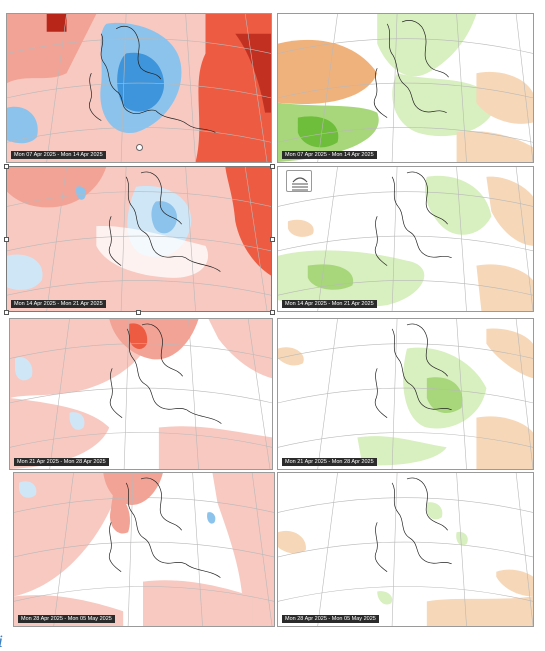 The width and height of the screenshot is (545, 651). What do you see at coordinates (6, 166) in the screenshot?
I see `resize-handle-top-left` at bounding box center [6, 166].